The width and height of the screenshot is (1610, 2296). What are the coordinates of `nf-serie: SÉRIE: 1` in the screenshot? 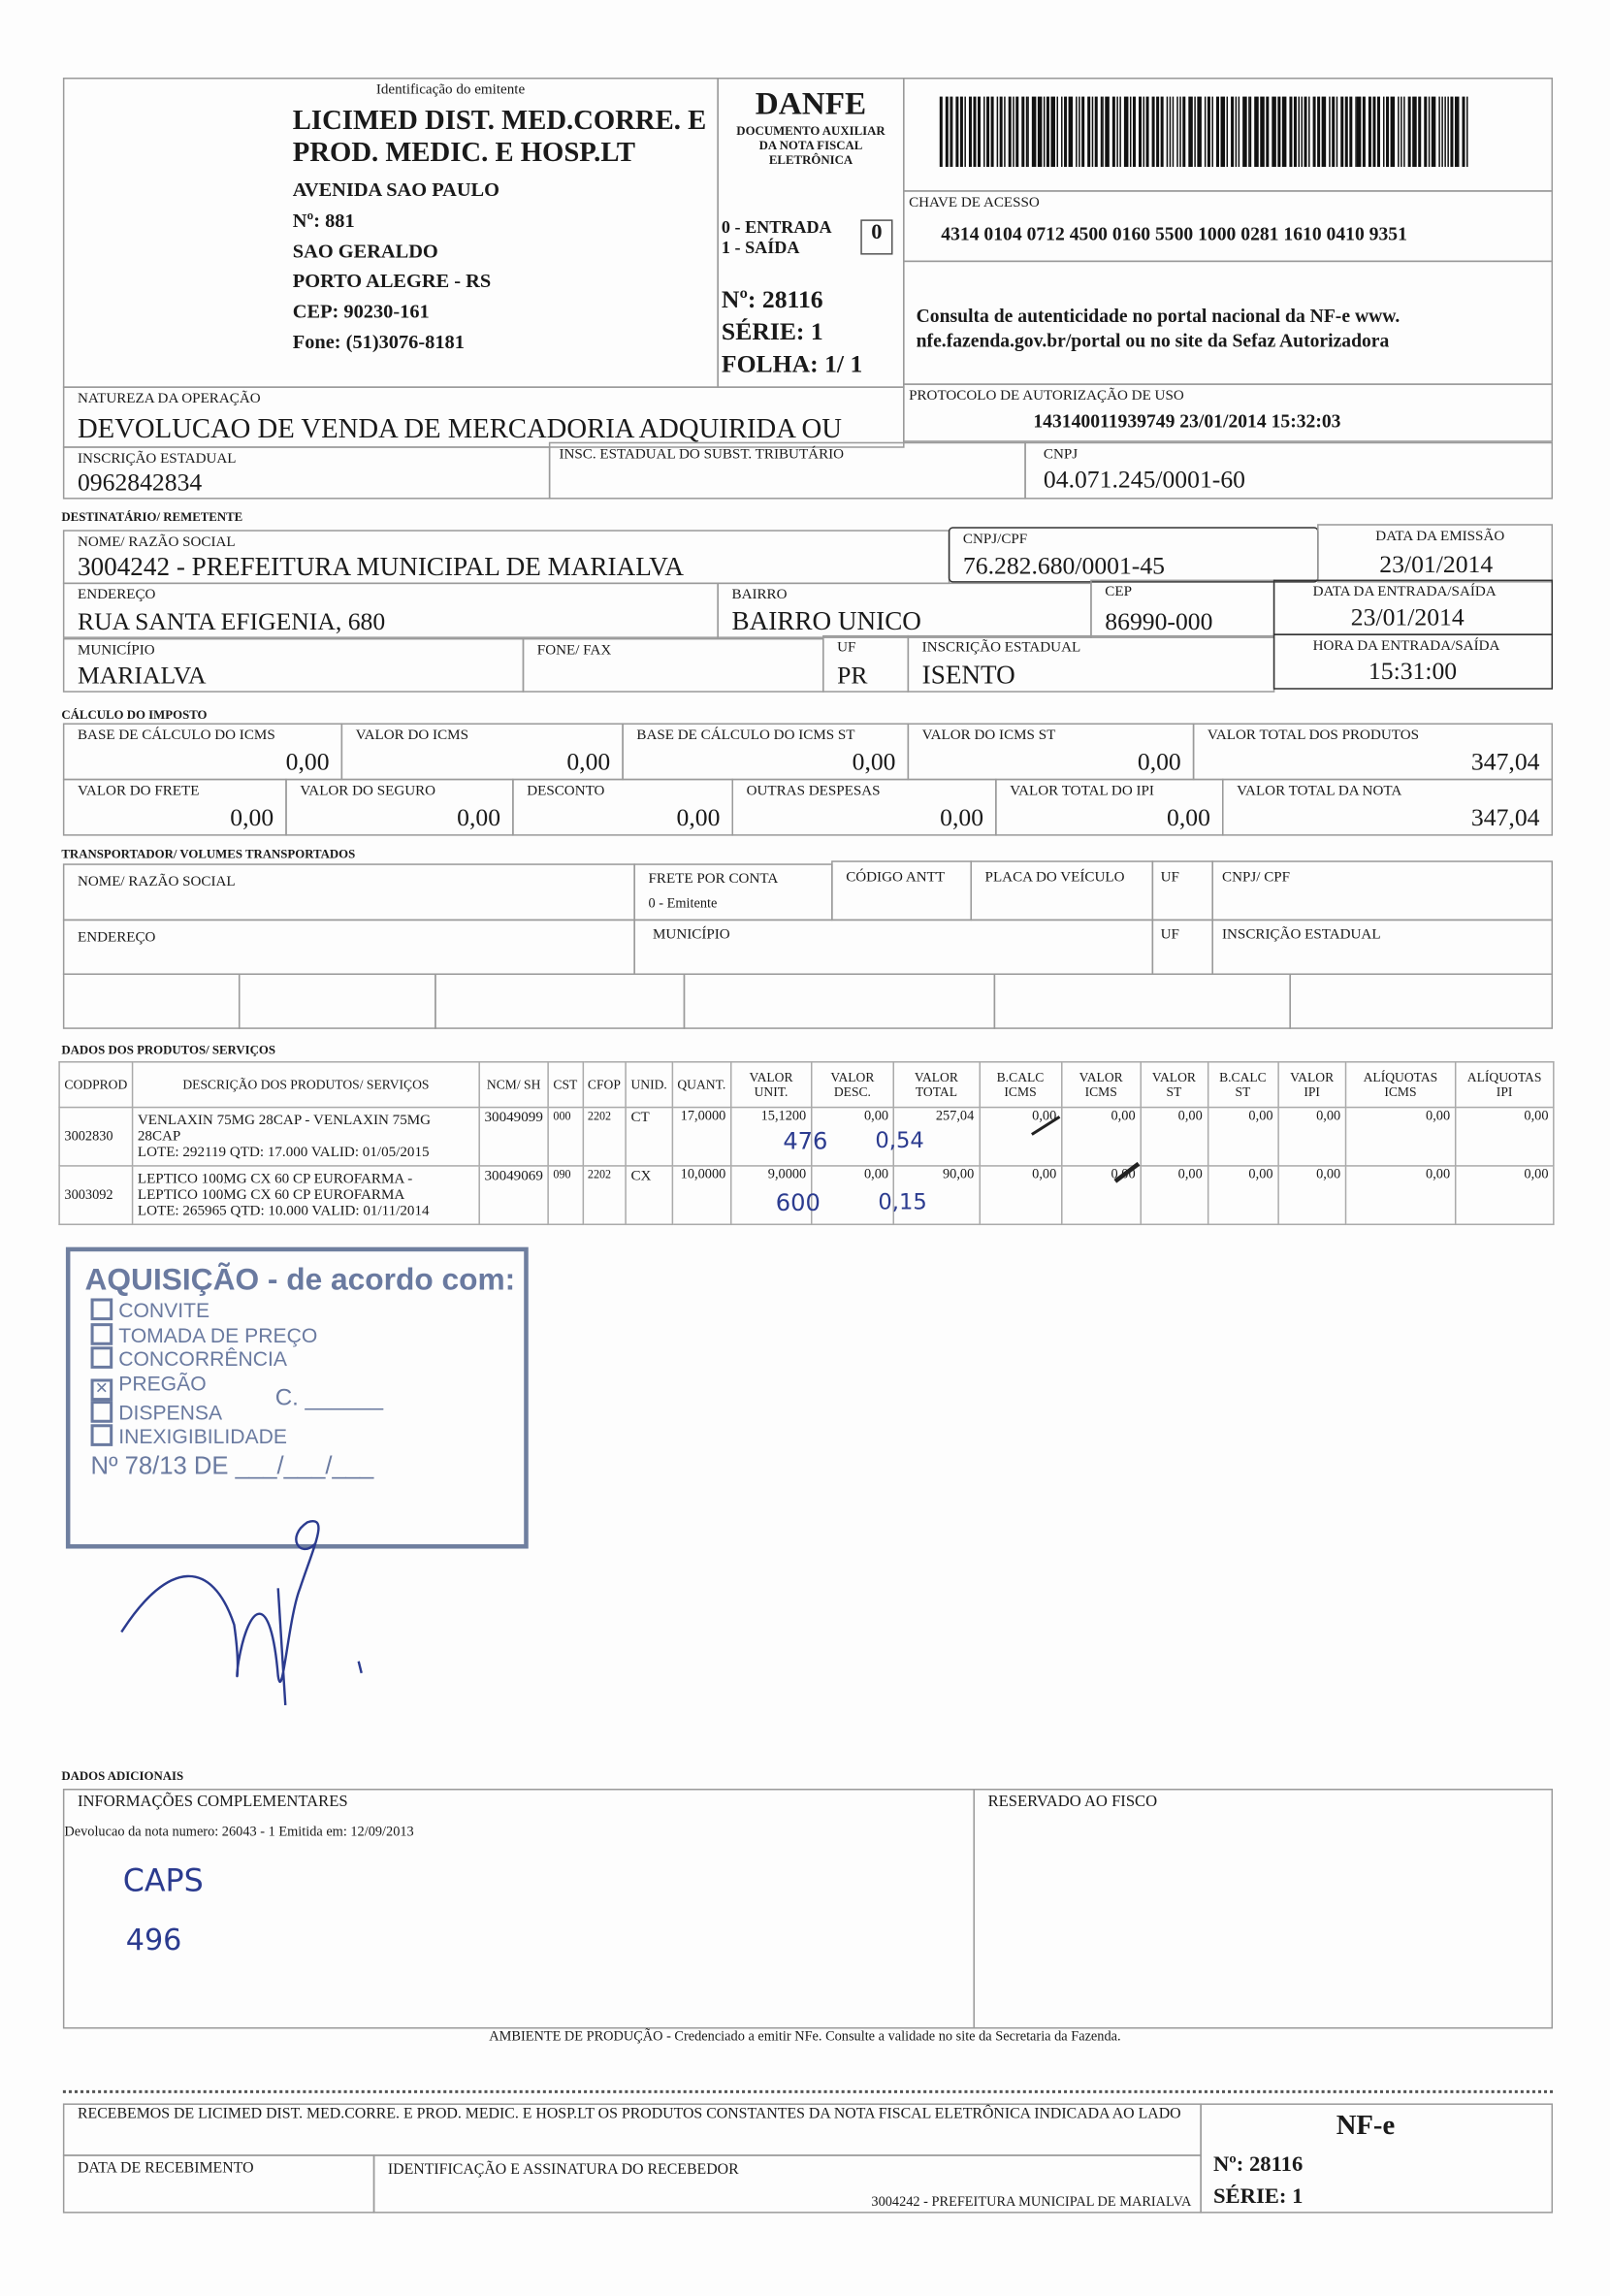 It's located at (772, 332).